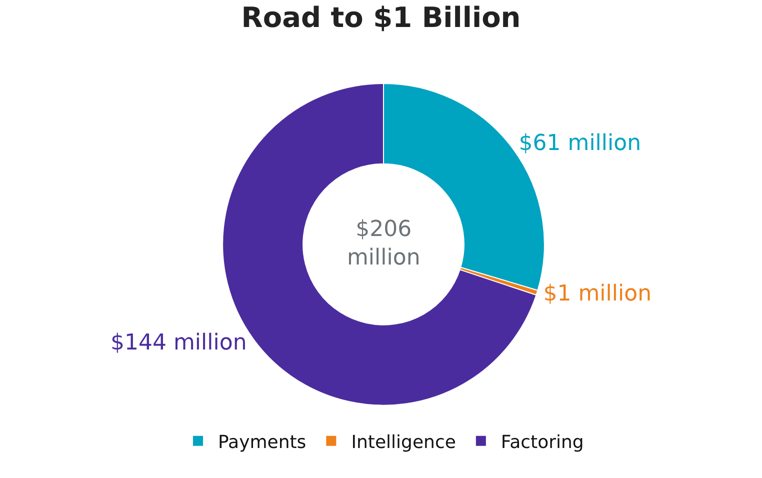  Describe the element at coordinates (597, 293) in the screenshot. I see `data-label: $1 million` at that location.